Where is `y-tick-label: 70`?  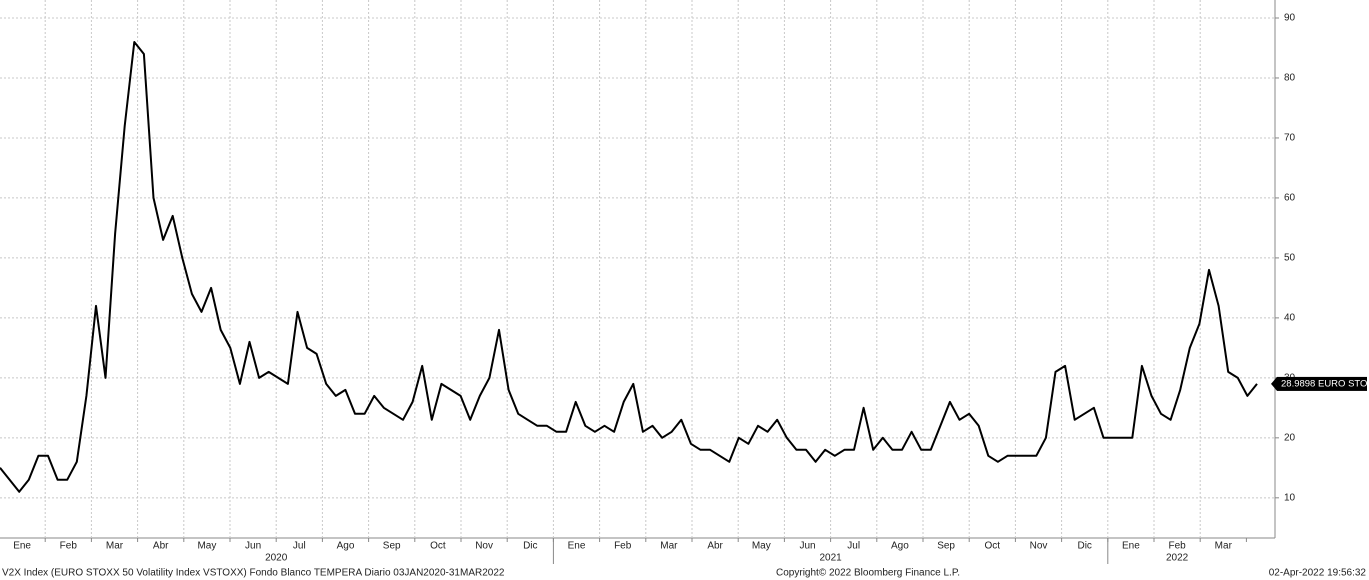 y-tick-label: 70 is located at coordinates (1290, 138).